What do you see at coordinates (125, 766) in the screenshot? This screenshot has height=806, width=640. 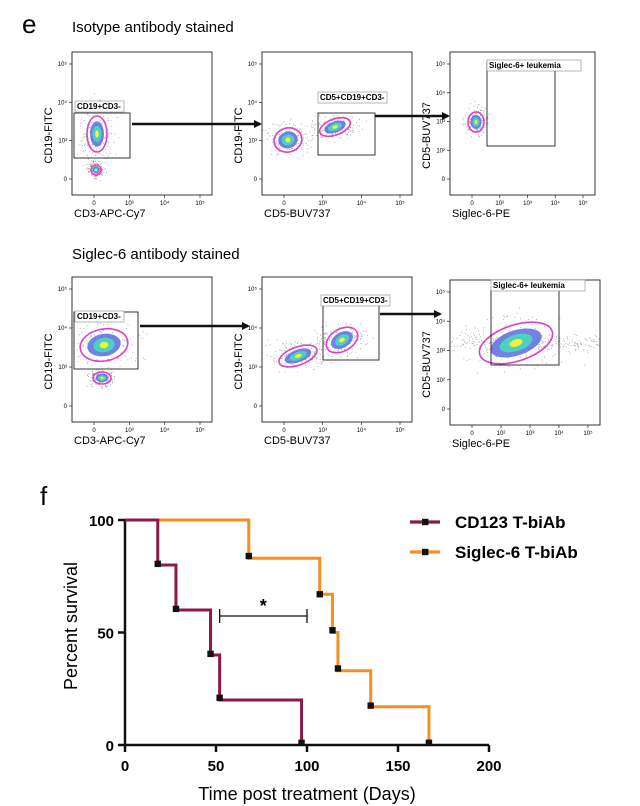 I see `km-x-tick-label: 0` at bounding box center [125, 766].